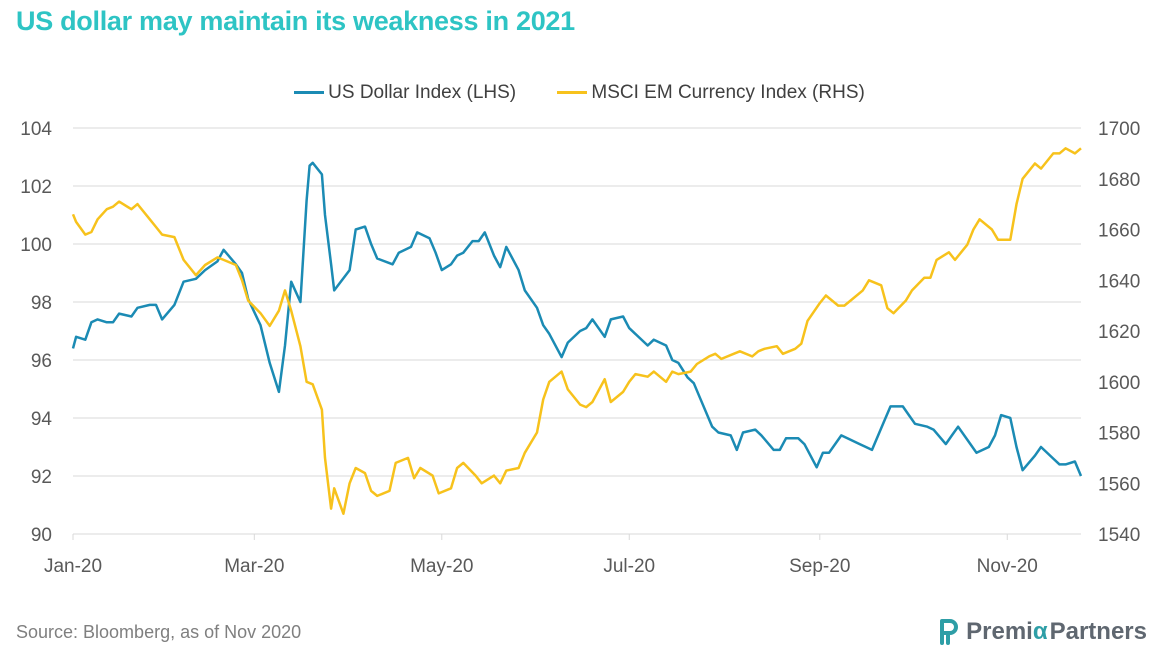  Describe the element at coordinates (1007, 566) in the screenshot. I see `x-tick-label: Nov-20` at that location.